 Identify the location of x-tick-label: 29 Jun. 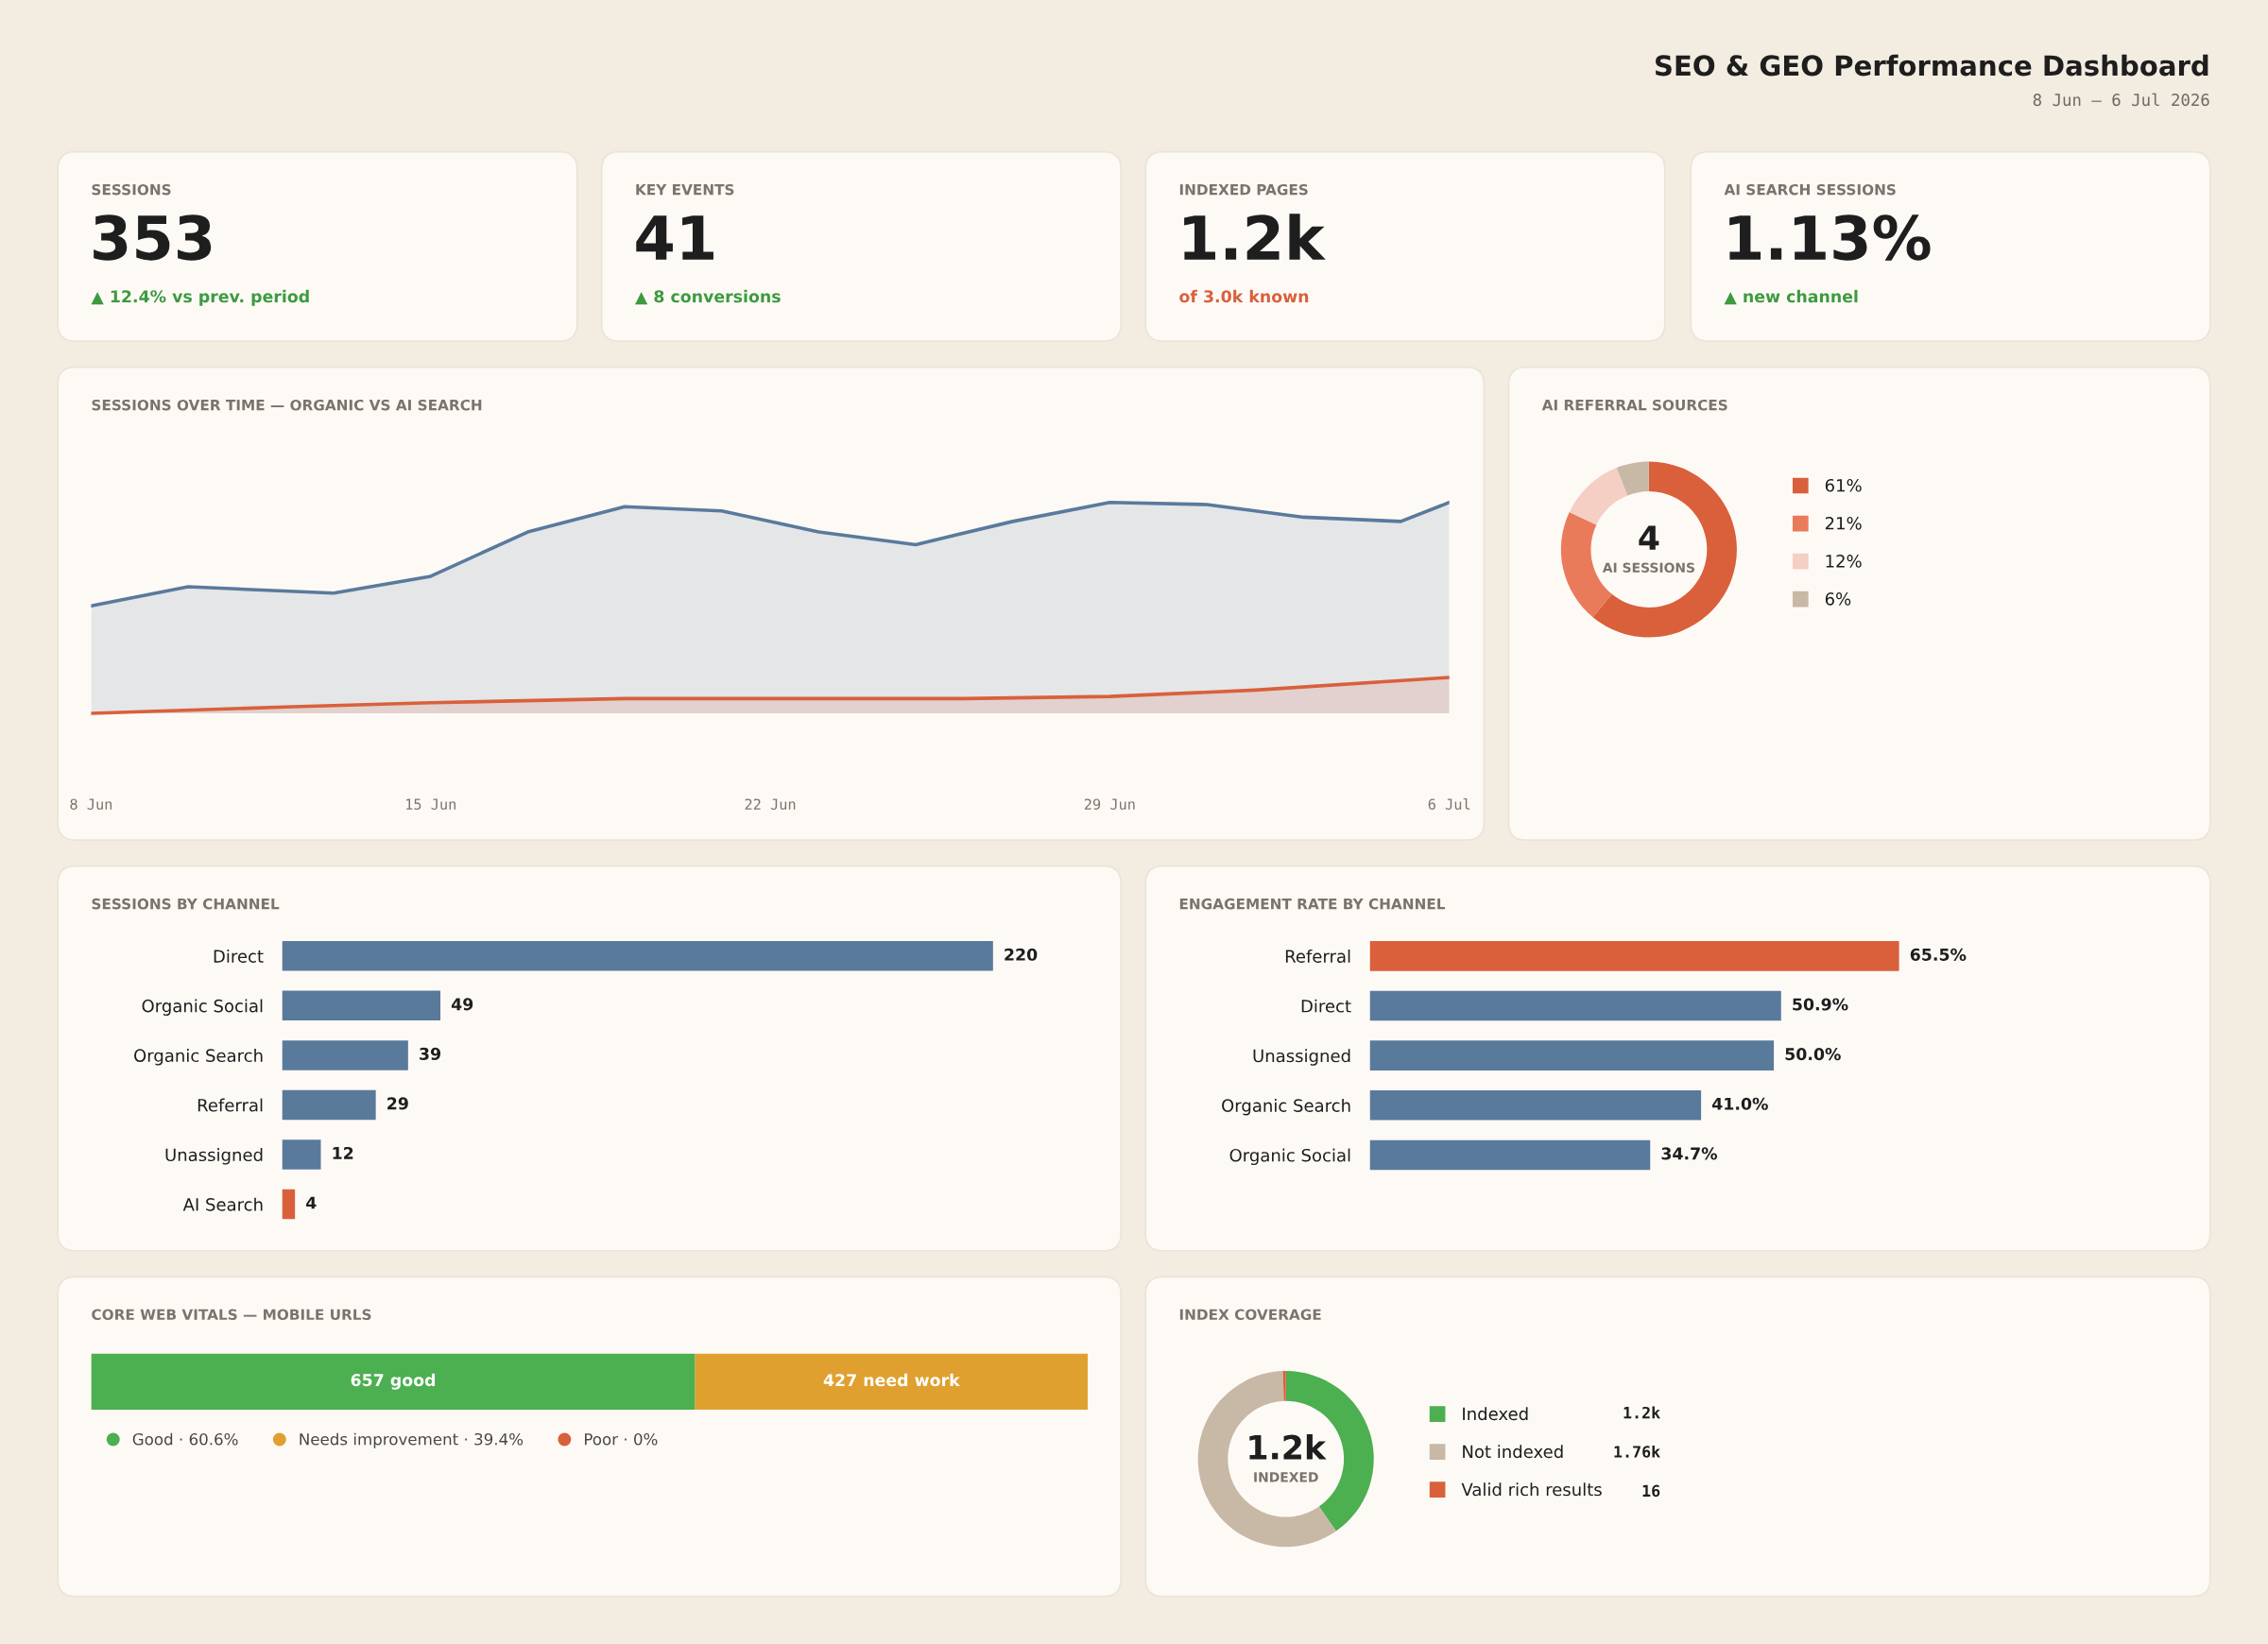
(1109, 804).